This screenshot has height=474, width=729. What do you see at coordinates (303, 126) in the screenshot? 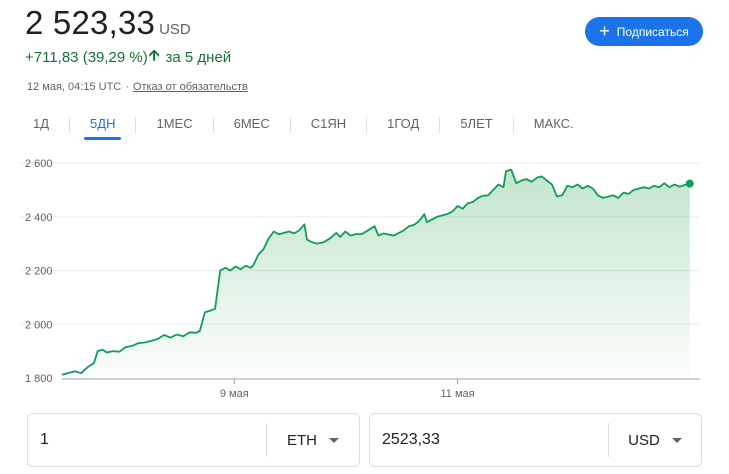
I see `range-tabs: 1Д 5ДН 1МЕС 6МЕС С1ЯН 1ГОД 5ЛЕТ МАКС.` at bounding box center [303, 126].